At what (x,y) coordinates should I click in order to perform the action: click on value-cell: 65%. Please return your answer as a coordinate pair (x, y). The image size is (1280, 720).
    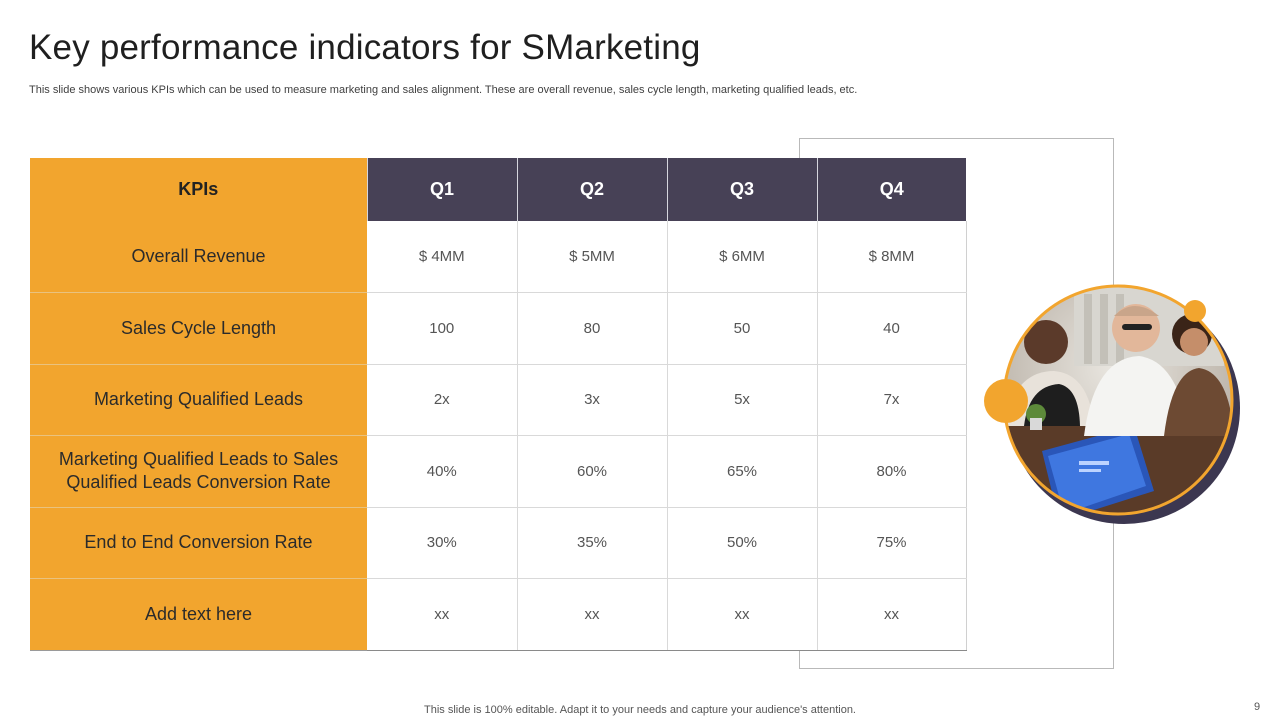
    Looking at the image, I should click on (742, 471).